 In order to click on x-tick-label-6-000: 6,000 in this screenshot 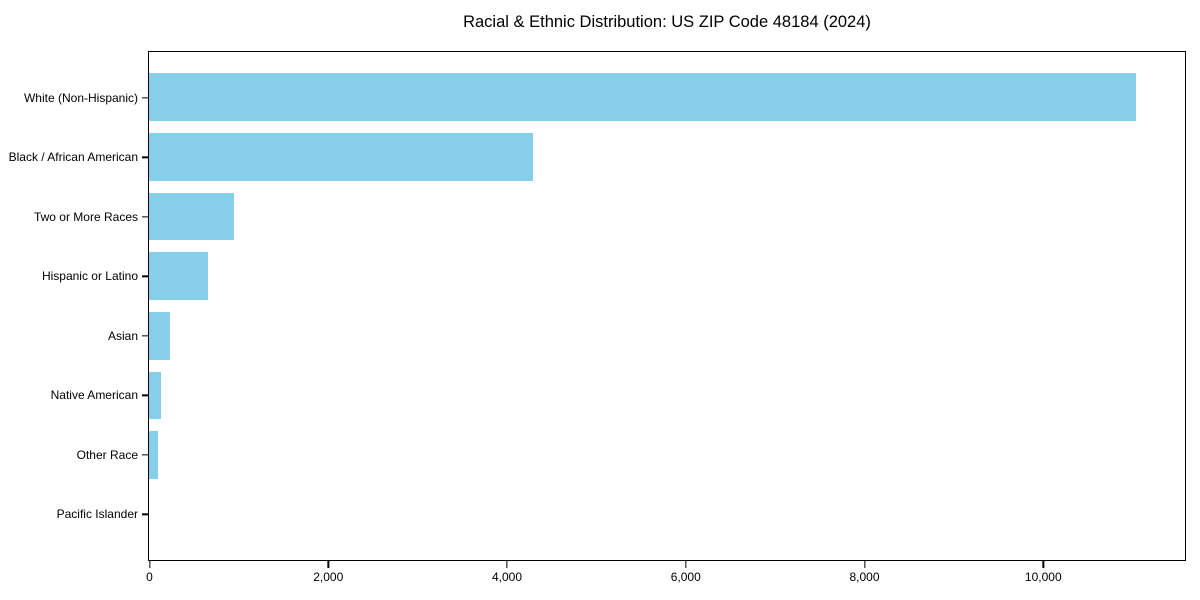, I will do `click(685, 577)`.